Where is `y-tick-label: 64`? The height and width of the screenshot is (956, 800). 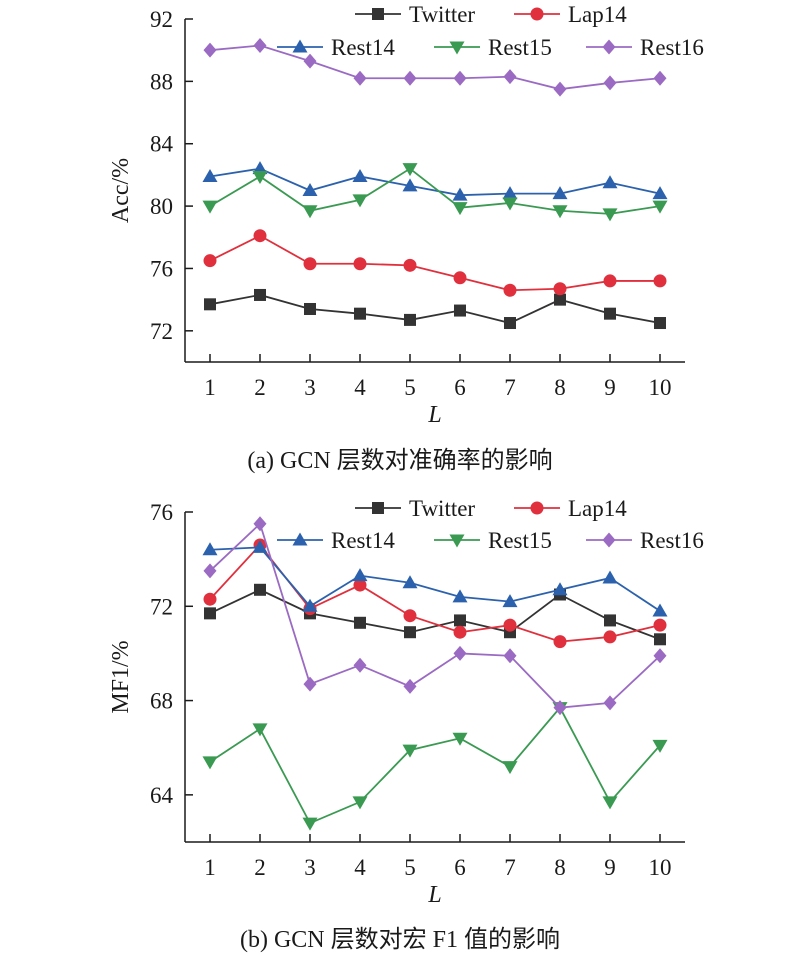
y-tick-label: 64 is located at coordinates (162, 795).